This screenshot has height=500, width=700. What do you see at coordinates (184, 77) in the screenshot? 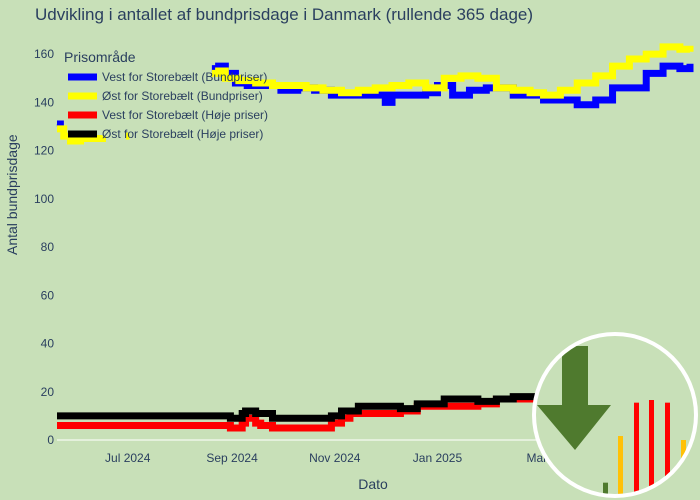
I see `legend-label: Vest for Storebælt (Bundpriser)` at bounding box center [184, 77].